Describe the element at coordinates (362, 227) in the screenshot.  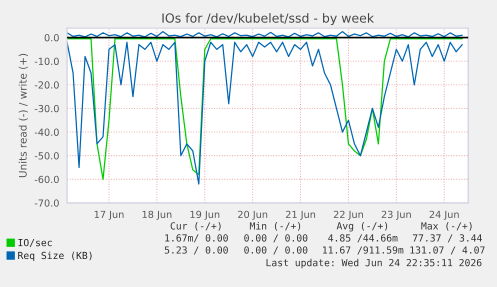
I see `text: Avg (-/+)` at that location.